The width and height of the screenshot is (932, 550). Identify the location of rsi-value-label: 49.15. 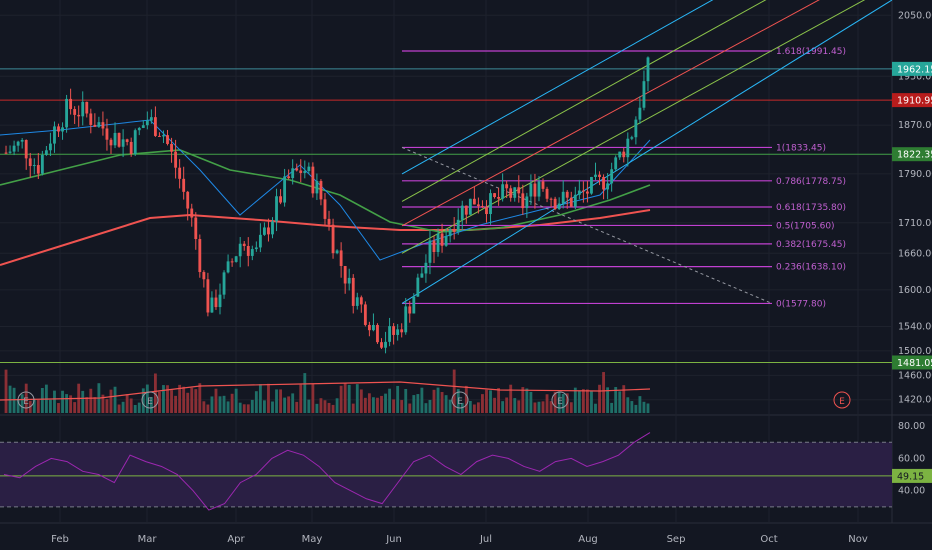
(910, 476).